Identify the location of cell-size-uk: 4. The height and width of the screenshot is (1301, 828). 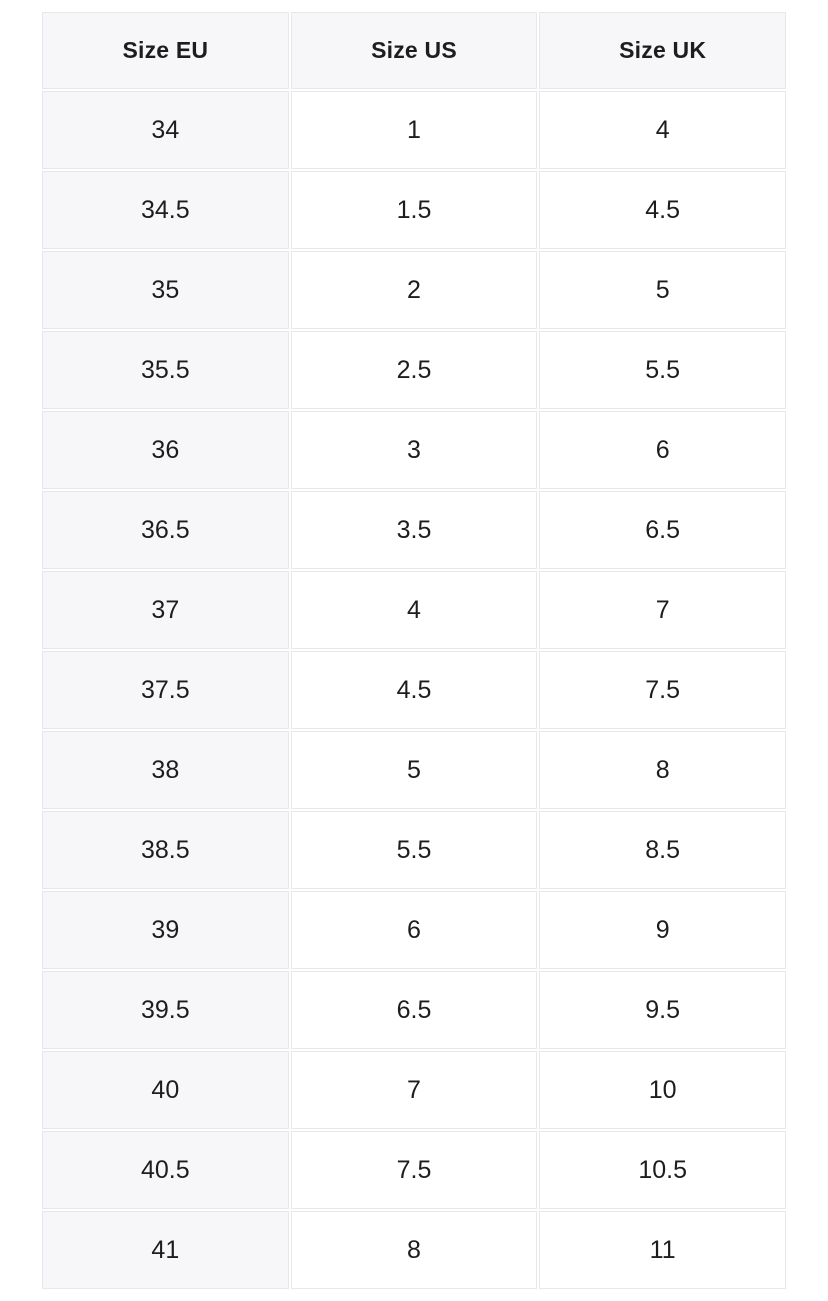
(662, 130).